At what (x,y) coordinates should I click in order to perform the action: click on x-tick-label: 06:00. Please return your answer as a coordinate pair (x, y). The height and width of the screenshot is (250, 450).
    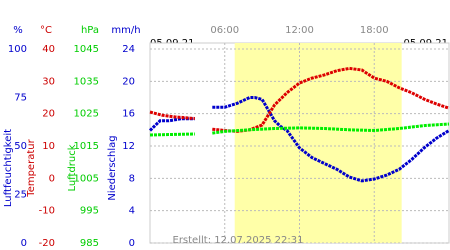
    Looking at the image, I should click on (224, 30).